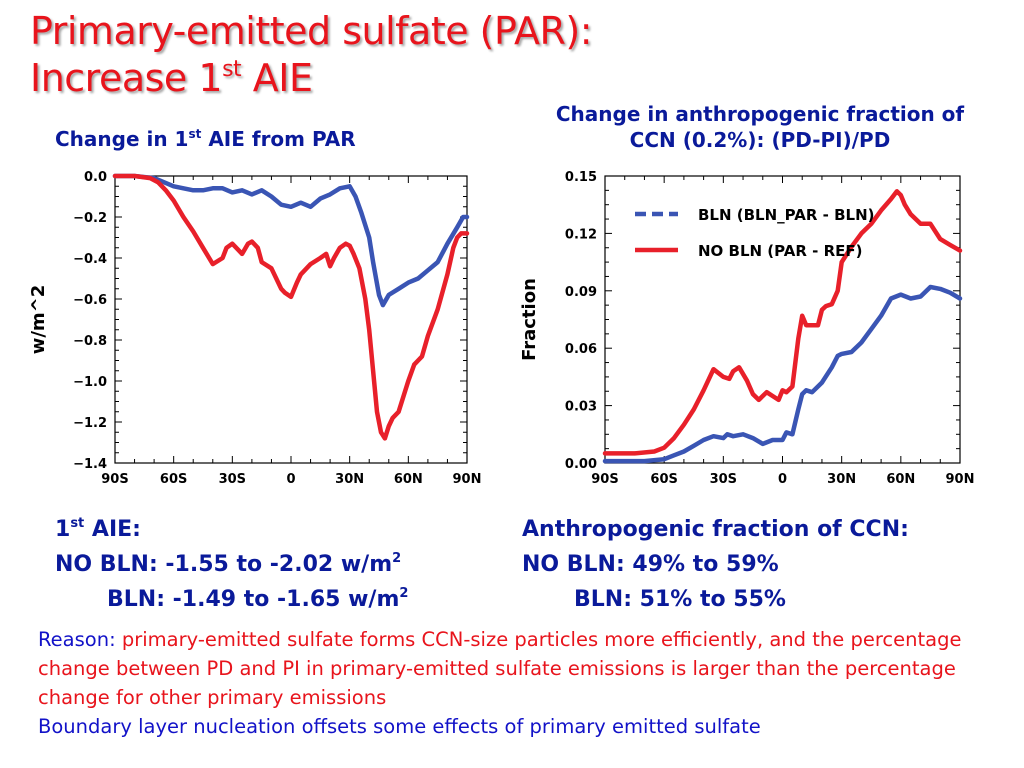 The height and width of the screenshot is (768, 1024). I want to click on left-y-tick-label: −0.2, so click(90, 218).